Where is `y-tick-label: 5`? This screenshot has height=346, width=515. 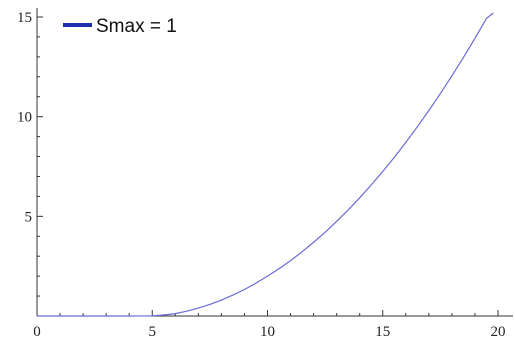 y-tick-label: 5 is located at coordinates (29, 217).